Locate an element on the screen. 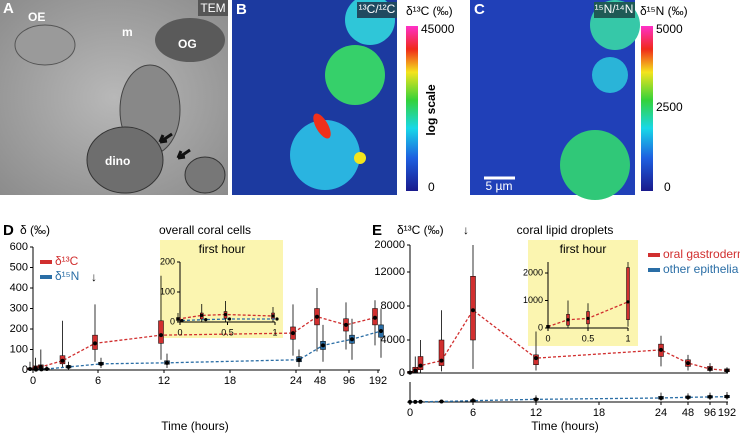  colorbar-tick: 2500 is located at coordinates (669, 107).